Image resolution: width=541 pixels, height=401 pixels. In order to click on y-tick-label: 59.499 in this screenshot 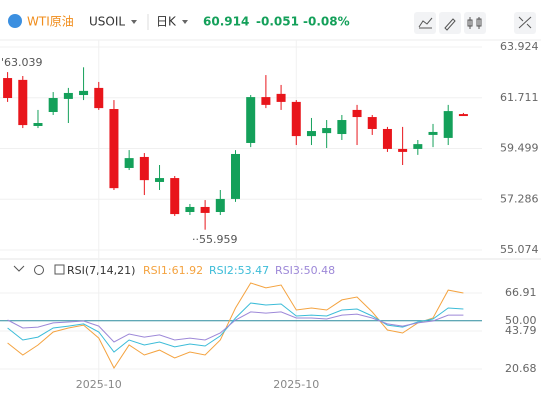, I will do `click(519, 147)`.